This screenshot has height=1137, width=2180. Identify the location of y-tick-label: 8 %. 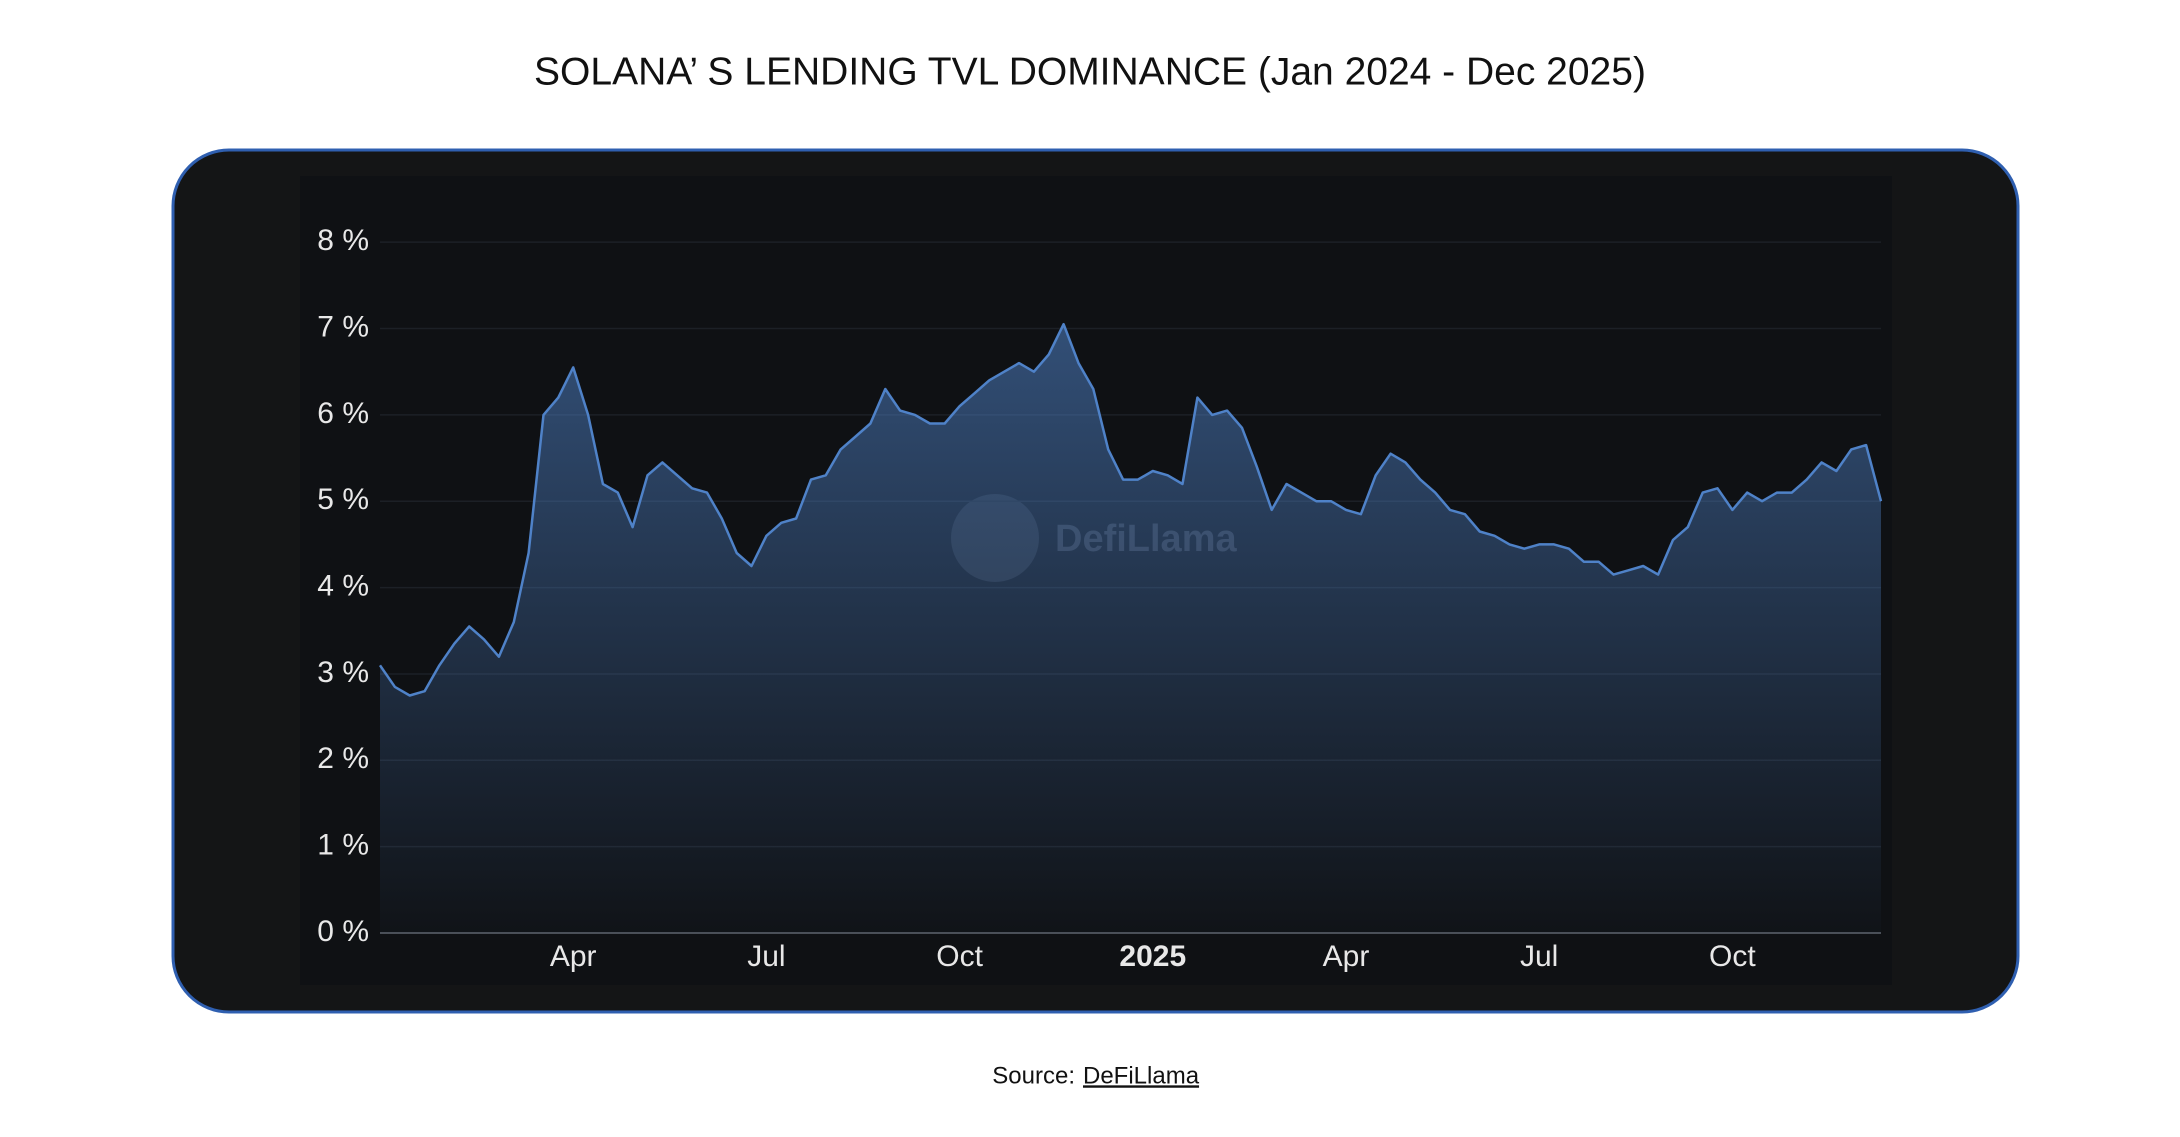
(343, 240).